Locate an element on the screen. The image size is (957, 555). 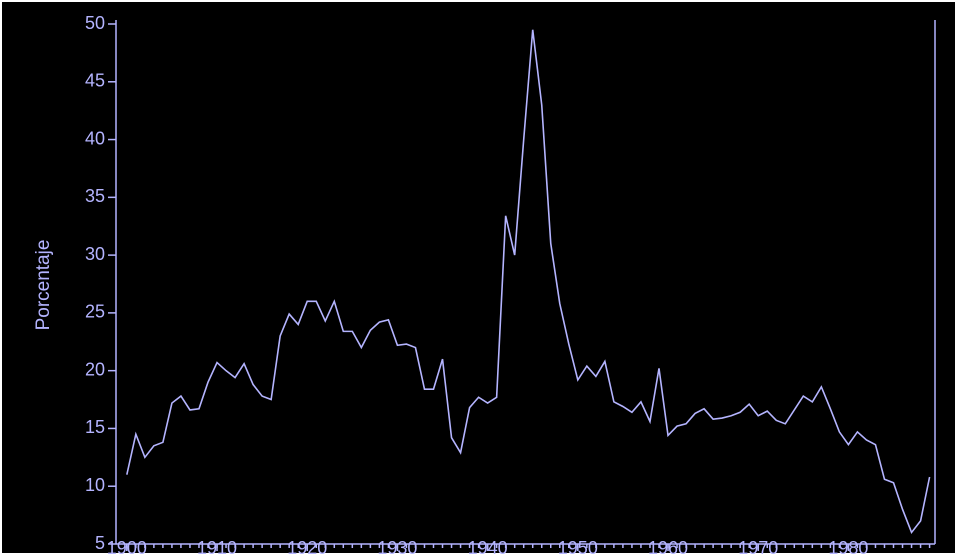
x-tick-label: 1900 is located at coordinates (127, 546).